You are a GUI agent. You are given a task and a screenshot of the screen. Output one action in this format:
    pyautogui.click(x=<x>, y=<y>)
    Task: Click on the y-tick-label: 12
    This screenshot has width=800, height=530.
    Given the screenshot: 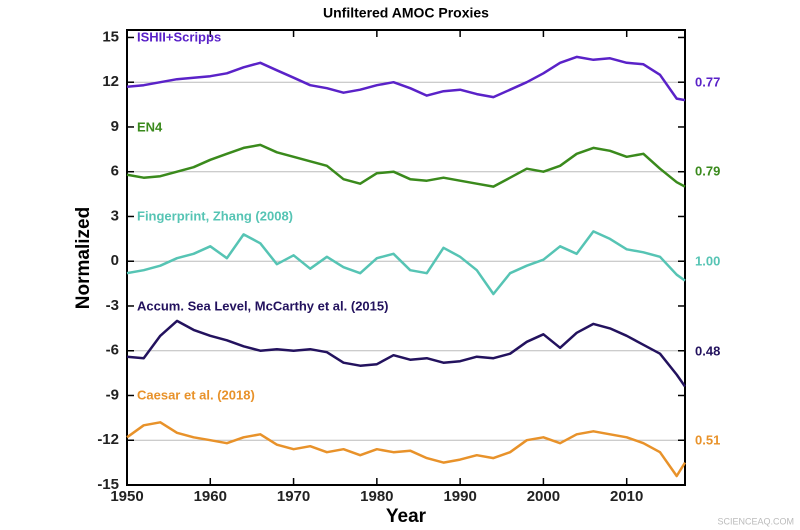 What is the action you would take?
    pyautogui.click(x=110, y=81)
    